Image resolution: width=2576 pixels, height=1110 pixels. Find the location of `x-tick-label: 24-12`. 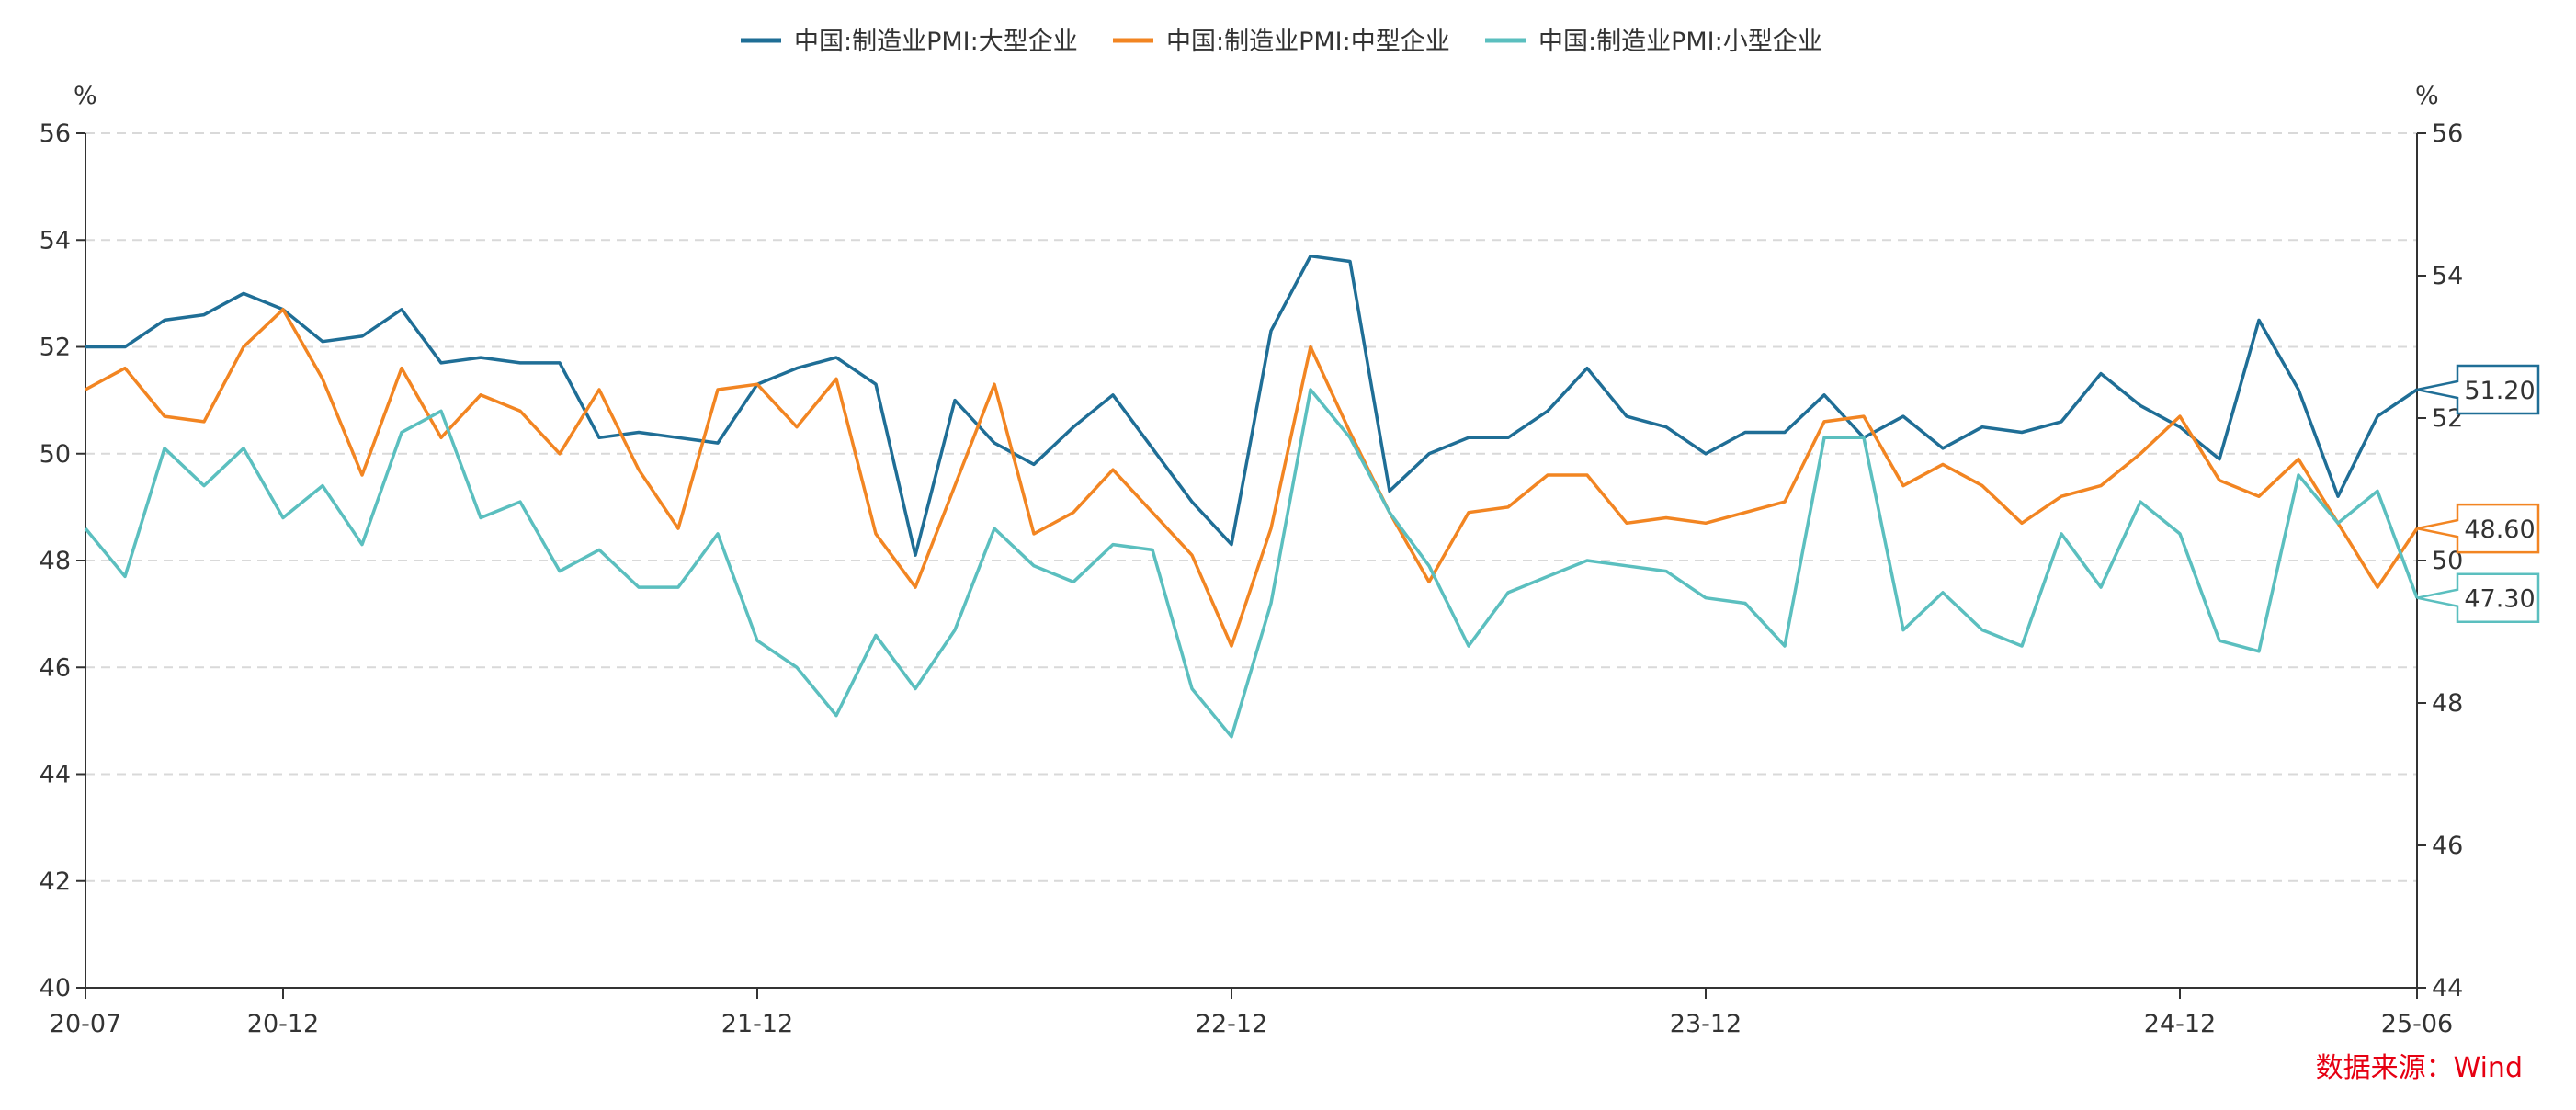

x-tick-label: 24-12 is located at coordinates (2180, 1024).